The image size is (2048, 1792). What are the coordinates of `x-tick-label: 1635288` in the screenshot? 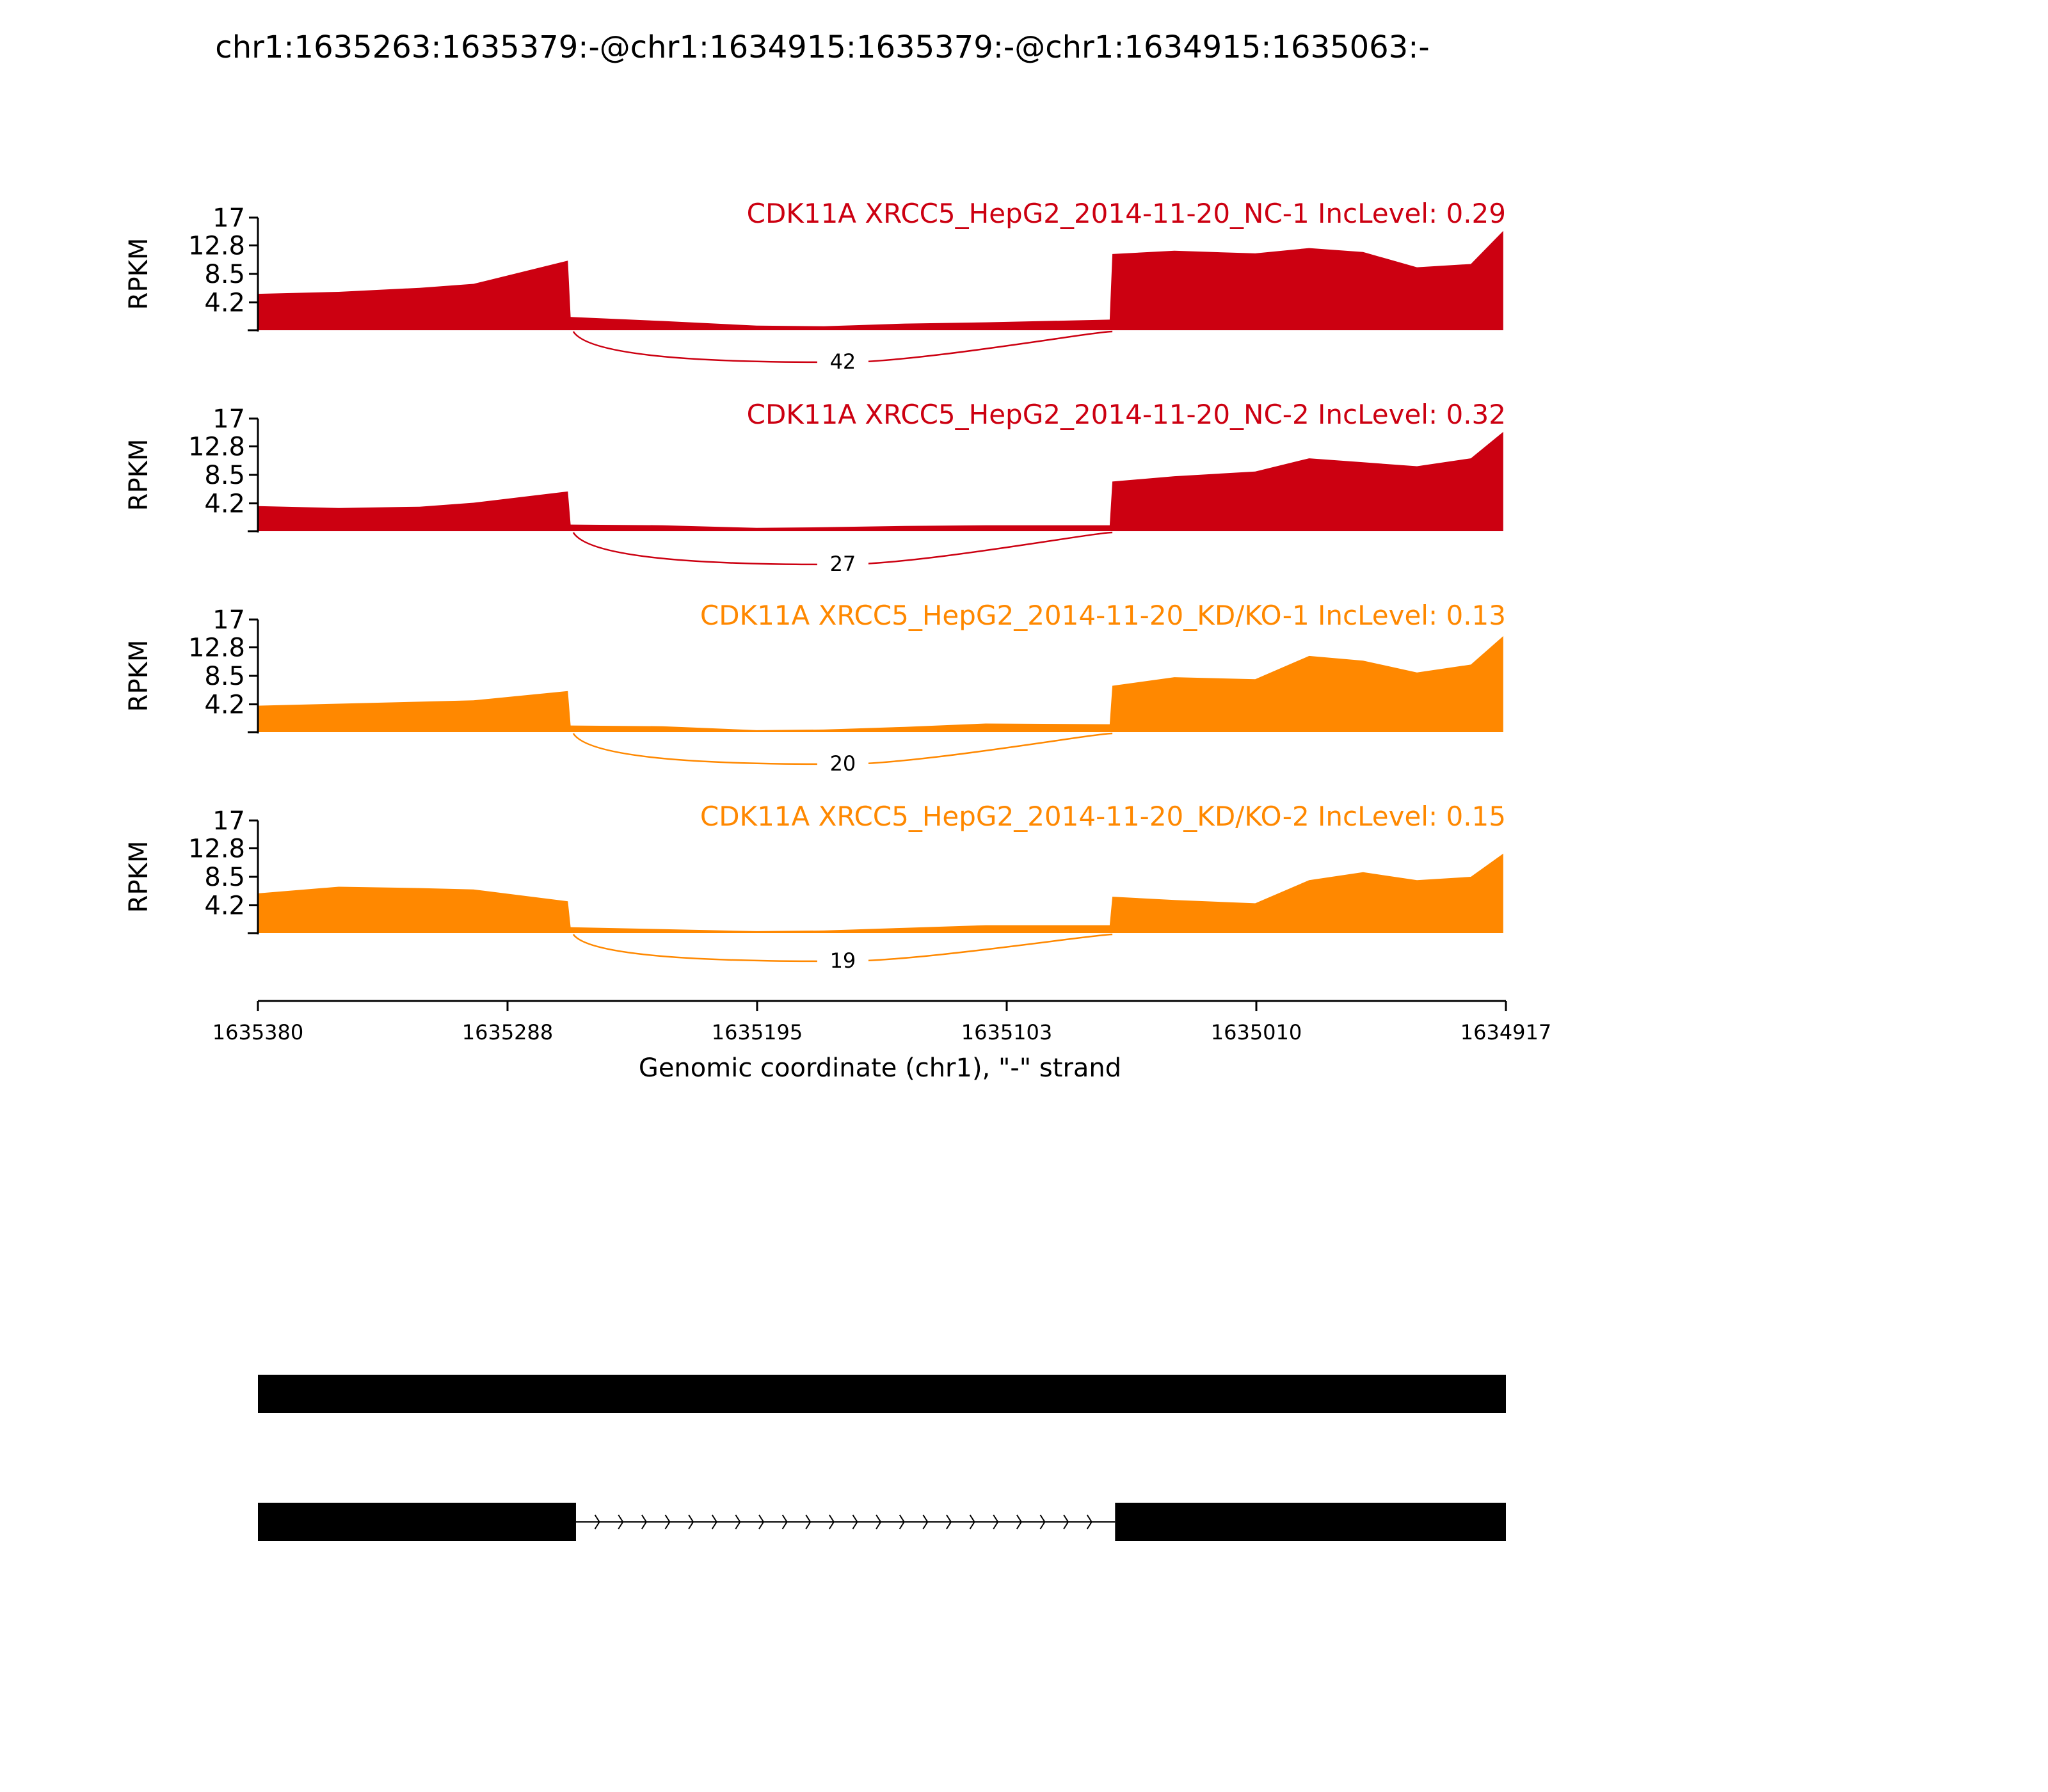 It's located at (508, 1032).